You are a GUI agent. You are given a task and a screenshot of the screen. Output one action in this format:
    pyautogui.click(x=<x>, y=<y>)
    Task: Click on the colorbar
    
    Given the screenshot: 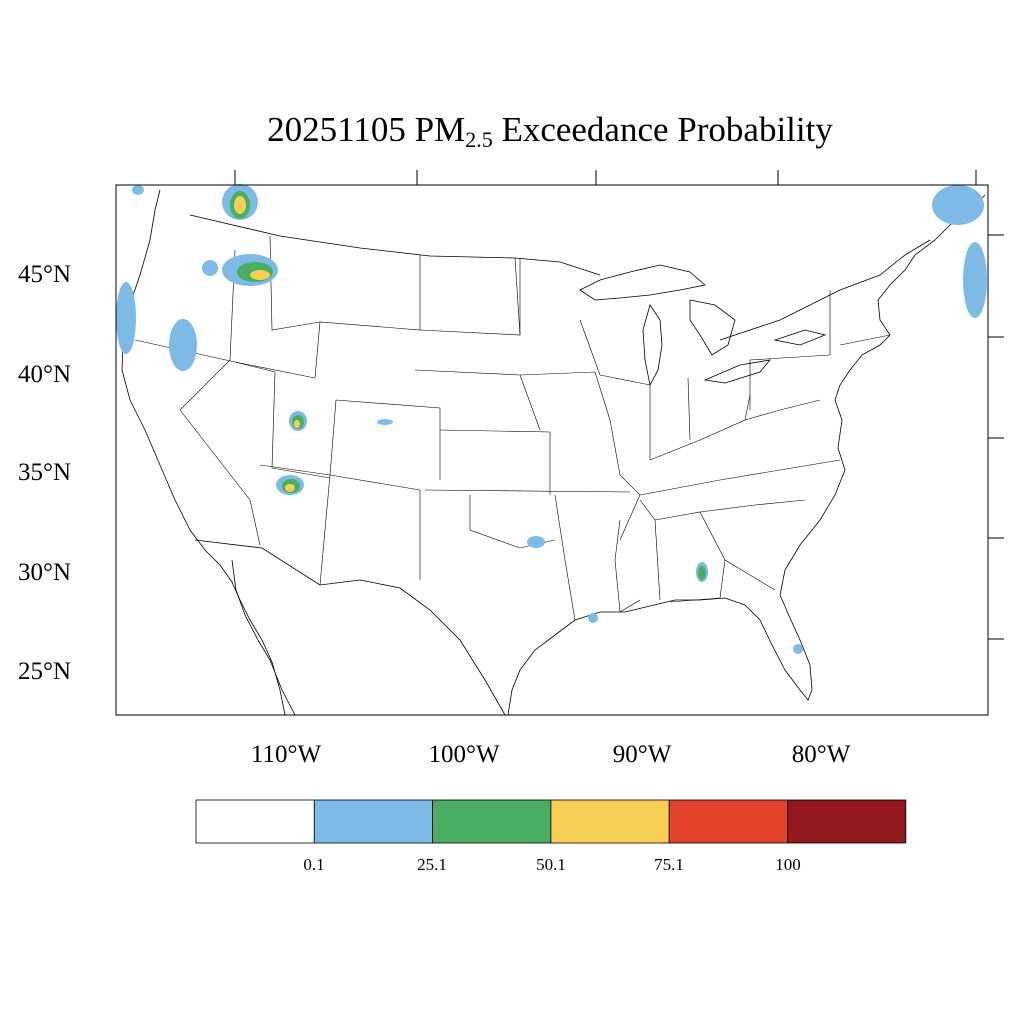 What is the action you would take?
    pyautogui.click(x=551, y=821)
    